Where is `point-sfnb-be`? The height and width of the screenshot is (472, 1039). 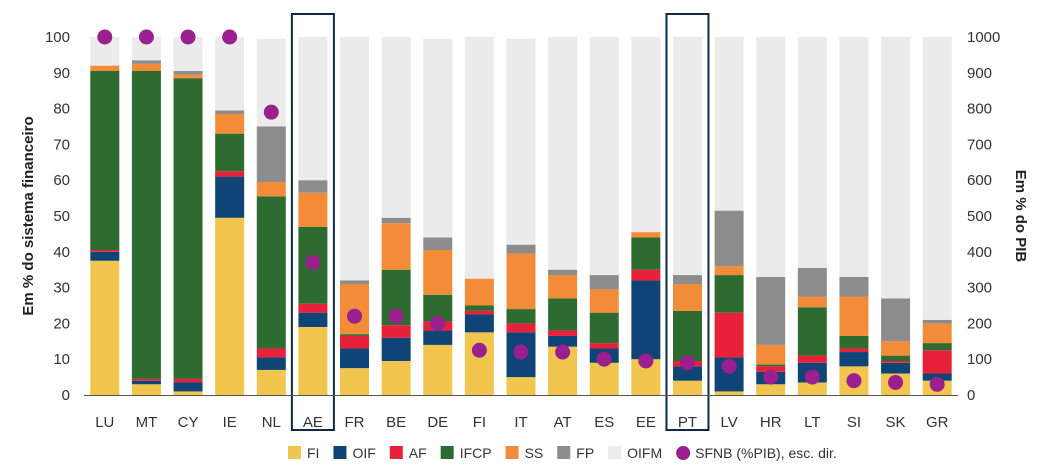
point-sfnb-be is located at coordinates (396, 316).